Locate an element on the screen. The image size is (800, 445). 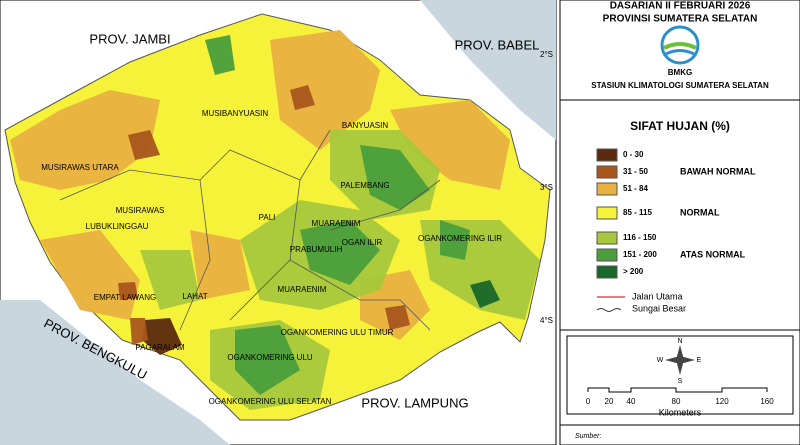
legend-title: SIFAT HUJAN (%) is located at coordinates (680, 126).